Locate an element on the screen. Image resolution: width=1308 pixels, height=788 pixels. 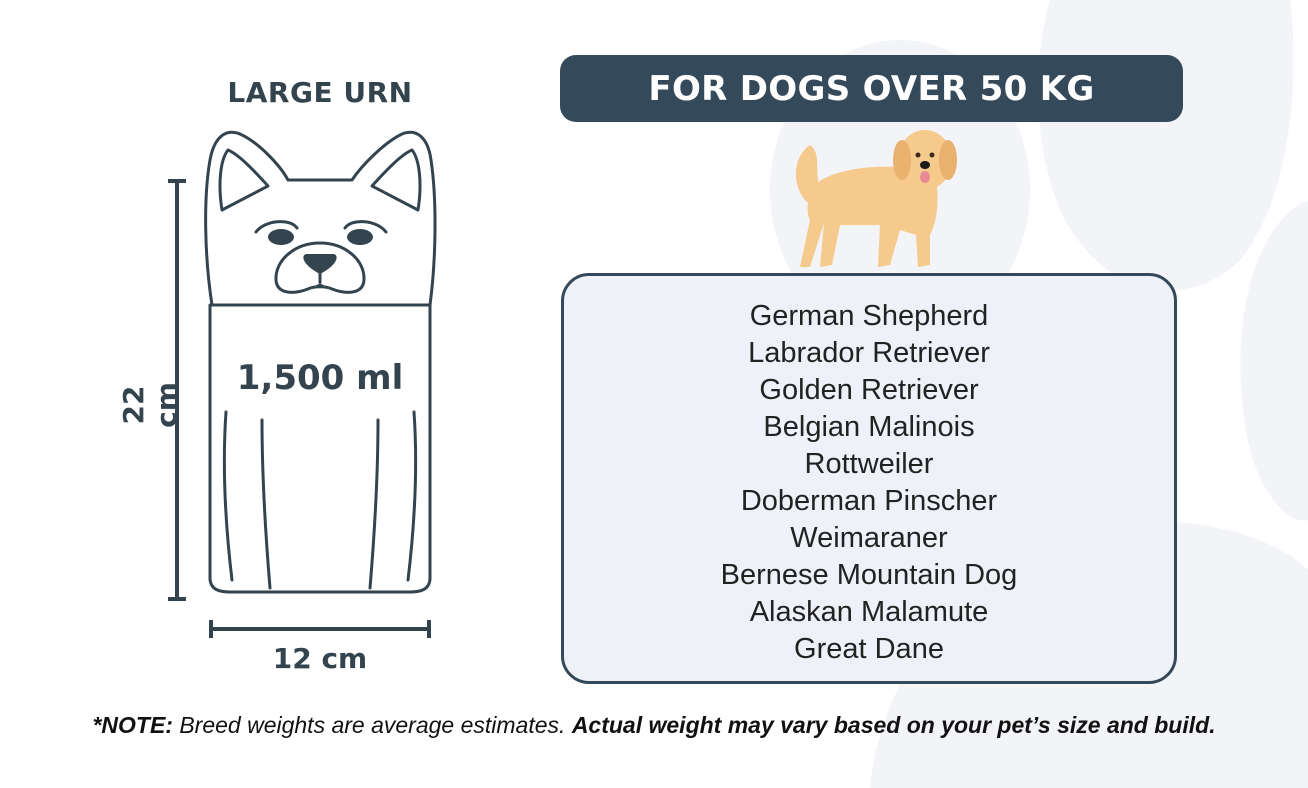
dog-urn-outline is located at coordinates (302, 384).